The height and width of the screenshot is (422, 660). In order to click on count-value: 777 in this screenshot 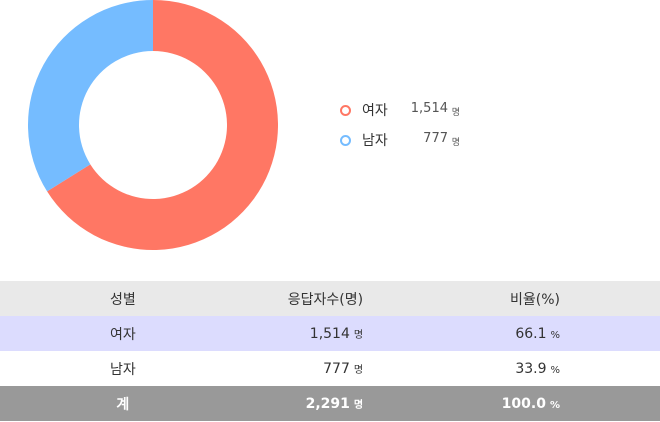, I will do `click(336, 368)`.